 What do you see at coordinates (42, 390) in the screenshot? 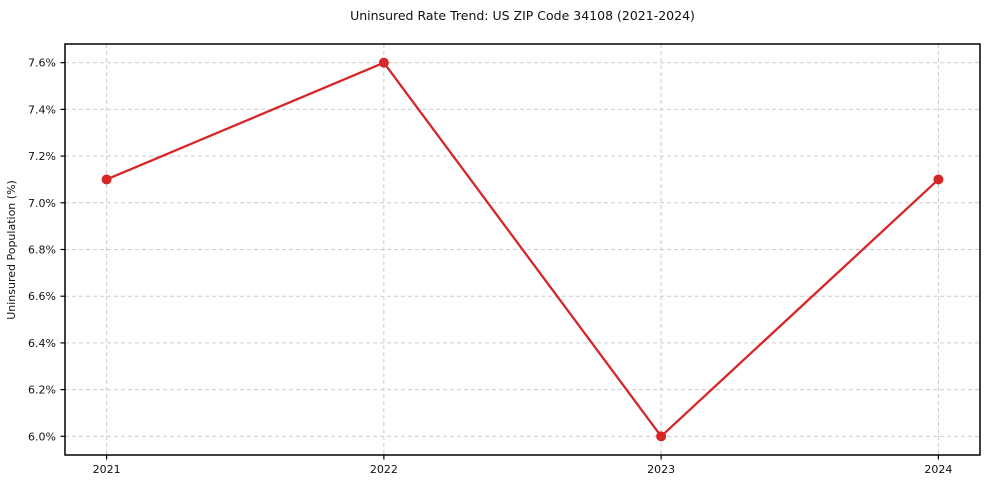
I see `y-tick-label: 6.2%` at bounding box center [42, 390].